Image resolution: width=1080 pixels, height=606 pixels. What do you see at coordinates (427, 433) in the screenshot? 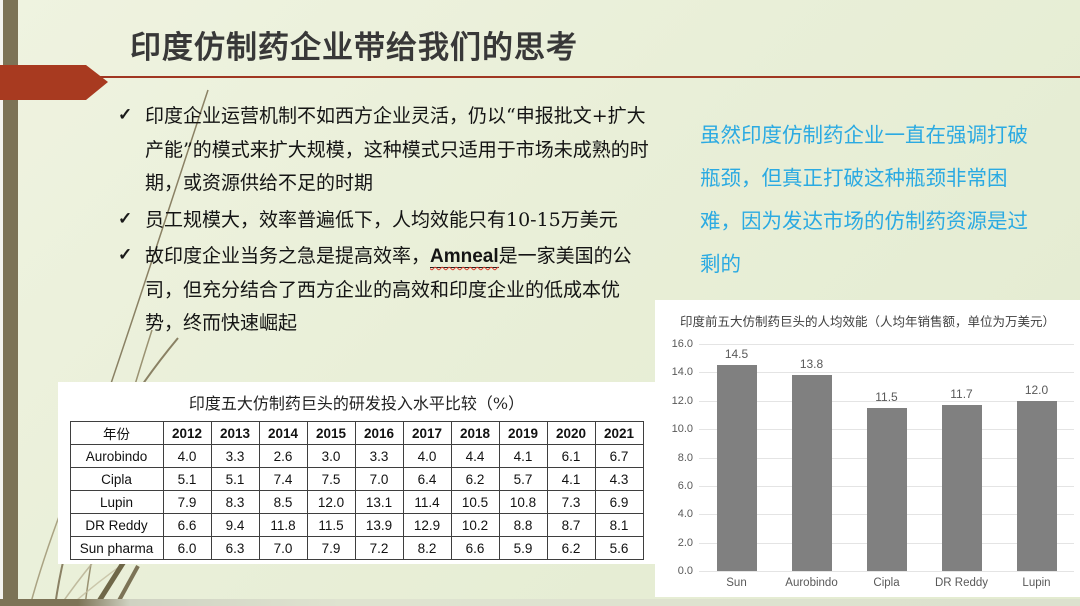
I see `table-header-cell: 2017` at bounding box center [427, 433].